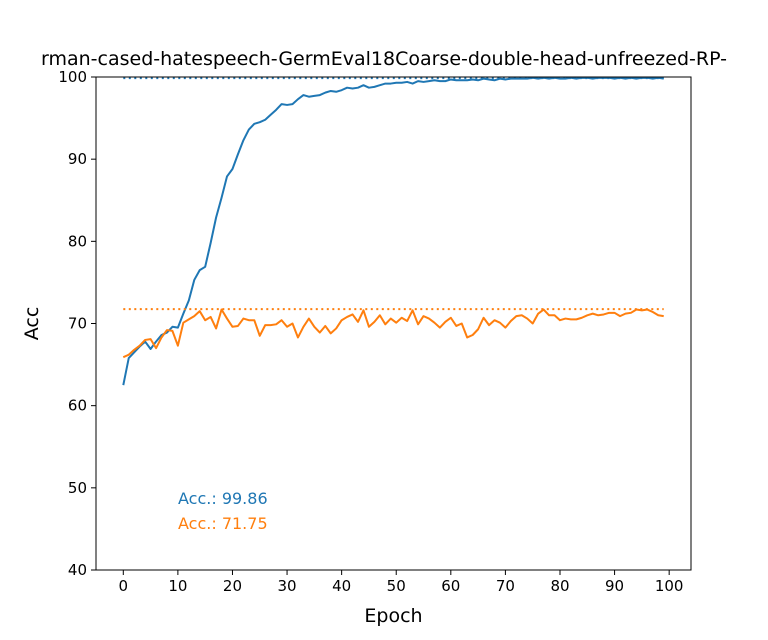 This screenshot has height=640, width=768. What do you see at coordinates (287, 586) in the screenshot?
I see `x-tick-label: 30` at bounding box center [287, 586].